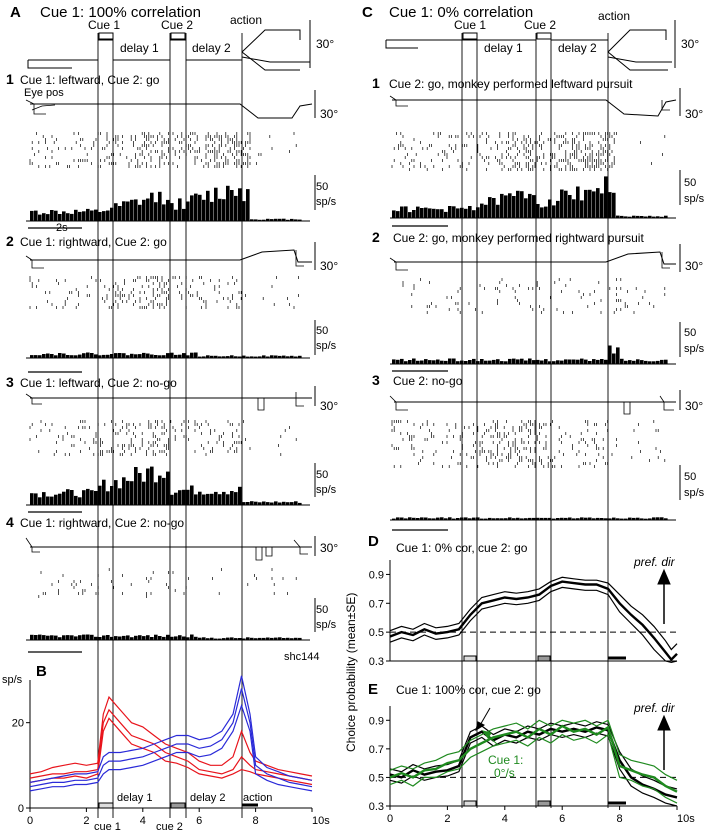  I want to click on panel-a-title: Cue 1: 100% correlation, so click(120, 12).